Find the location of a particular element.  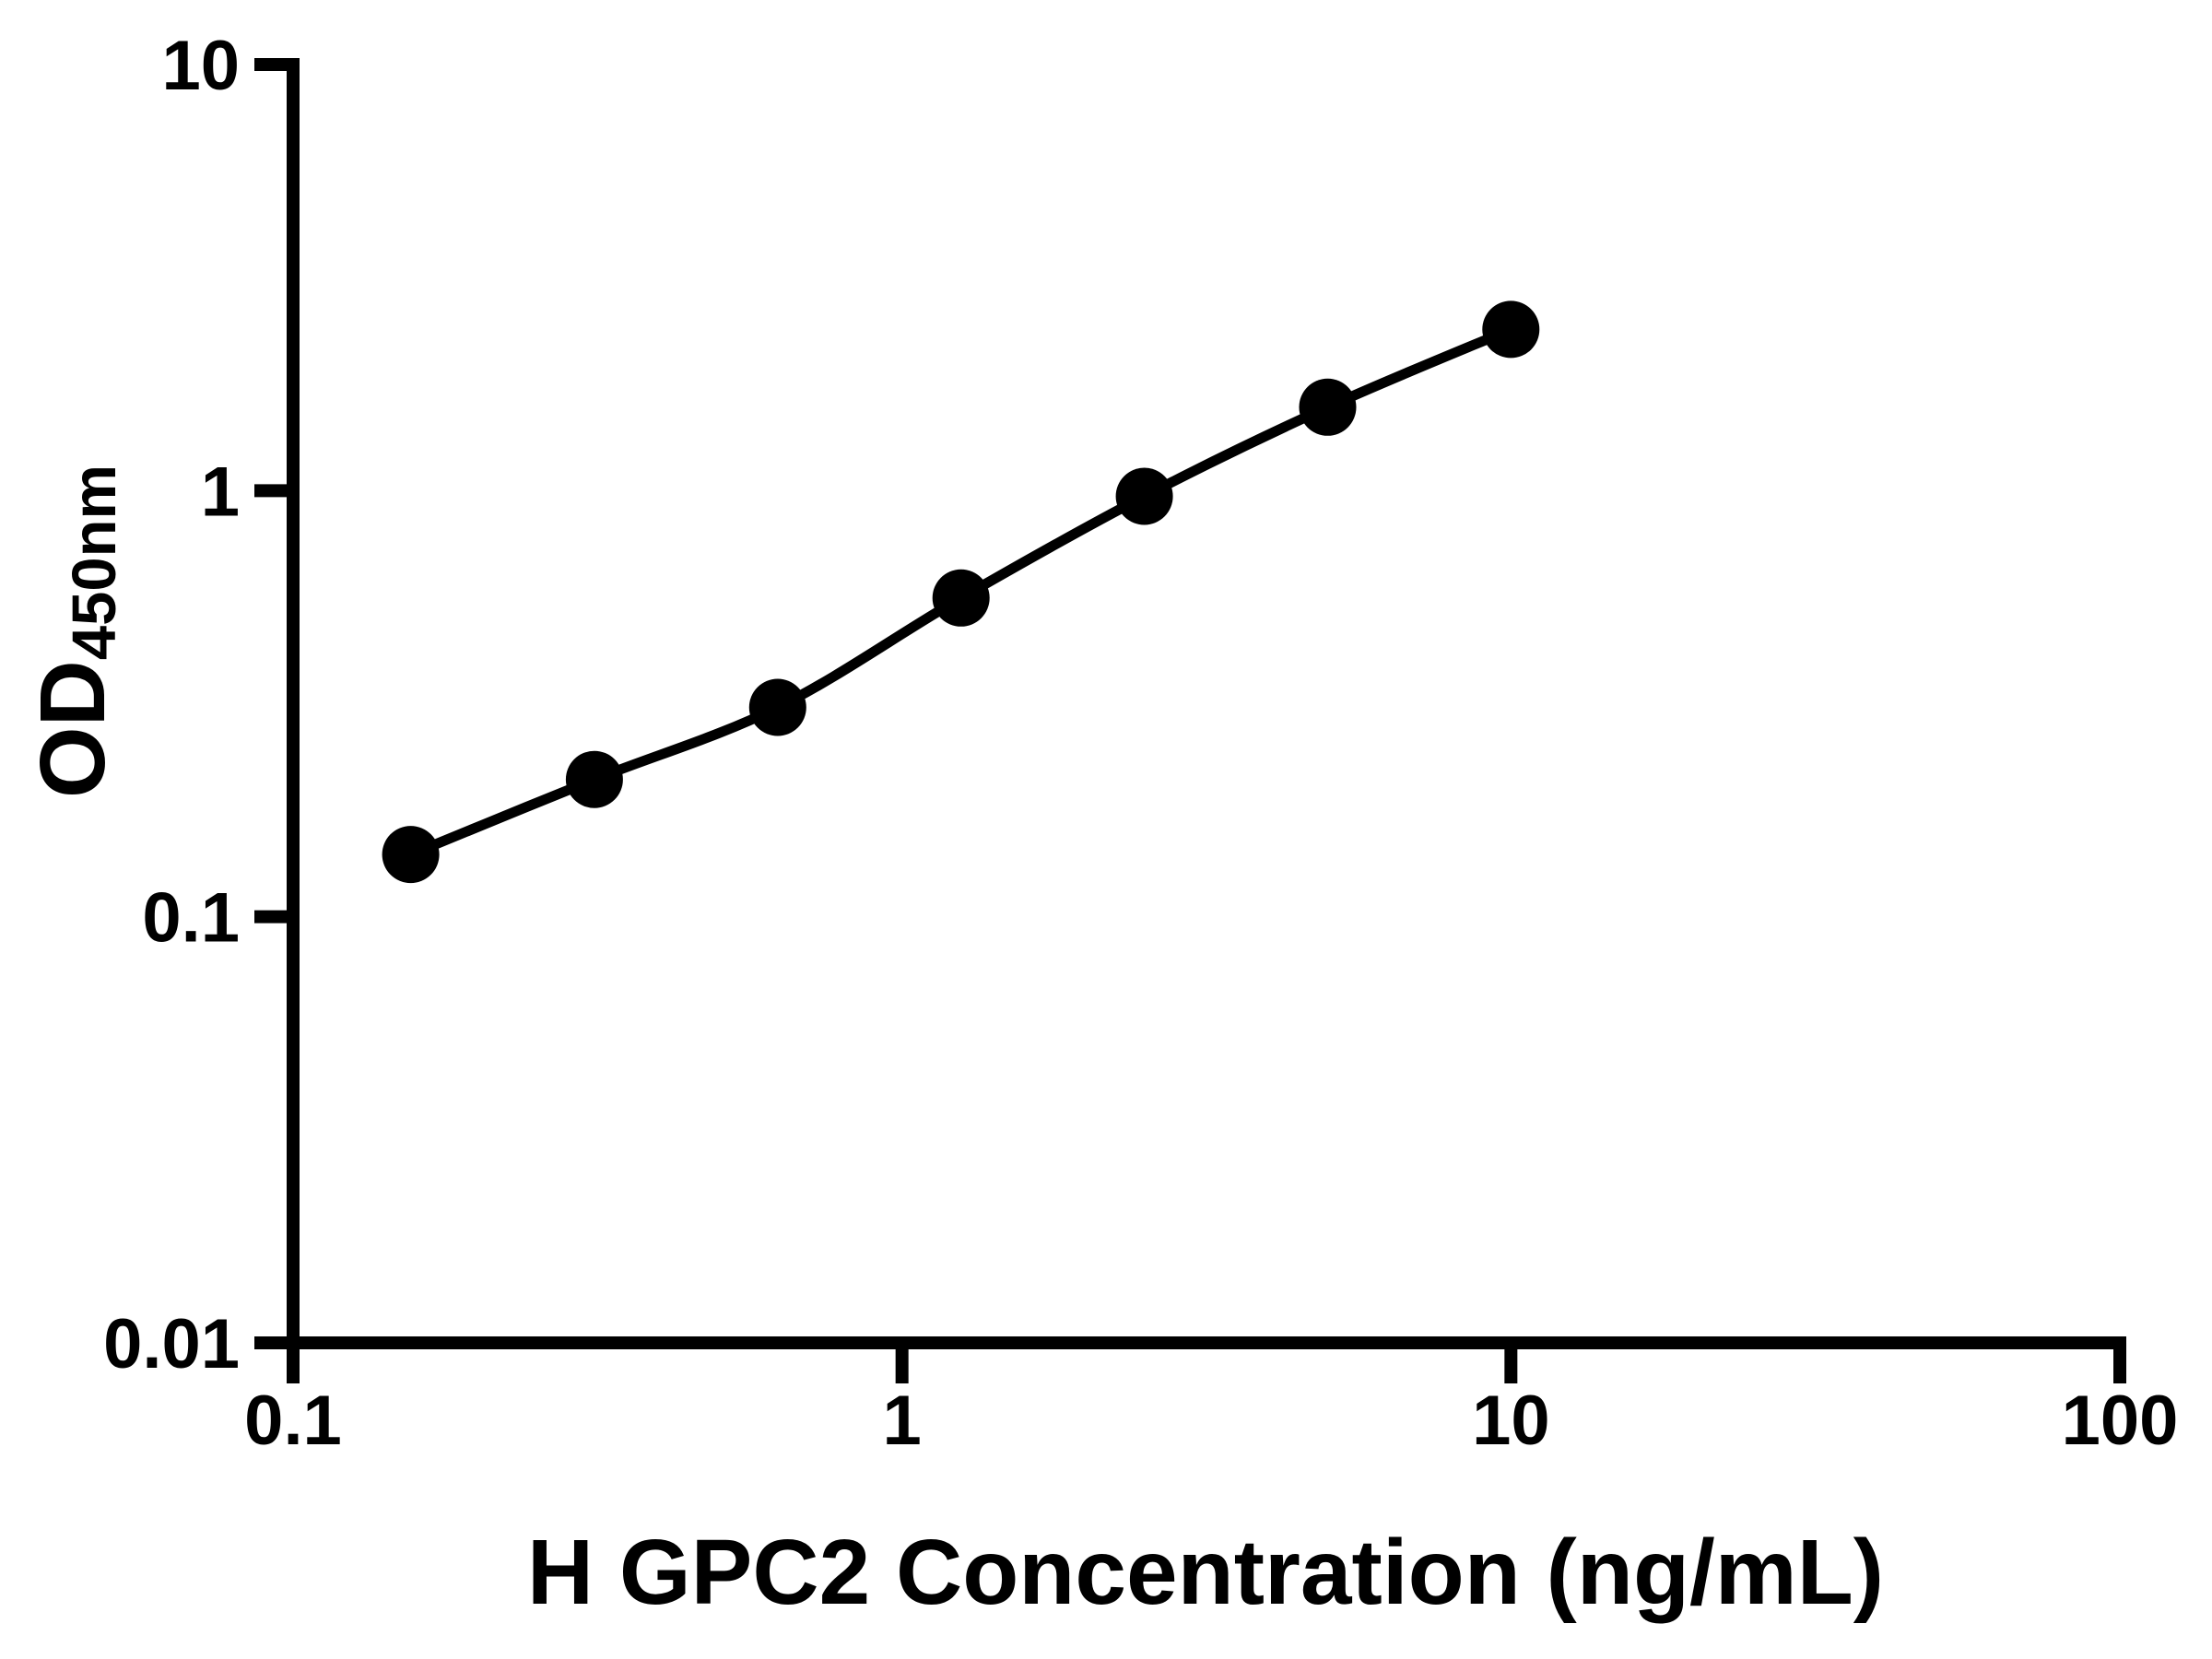

x-axis-title: H GPC2 Concentration (ng/mL) is located at coordinates (1205, 1572).